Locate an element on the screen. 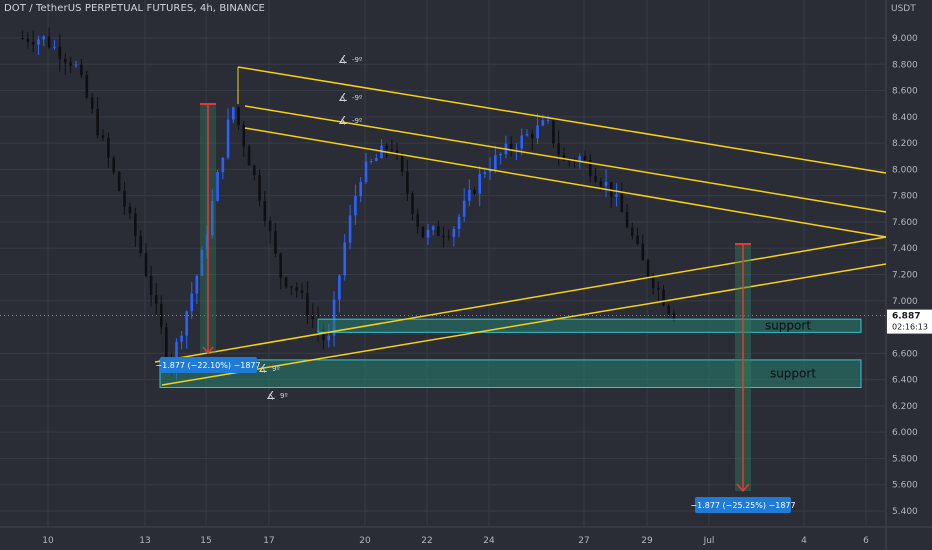 Image resolution: width=932 pixels, height=550 pixels. price-tick-label: 8.000 is located at coordinates (905, 170).